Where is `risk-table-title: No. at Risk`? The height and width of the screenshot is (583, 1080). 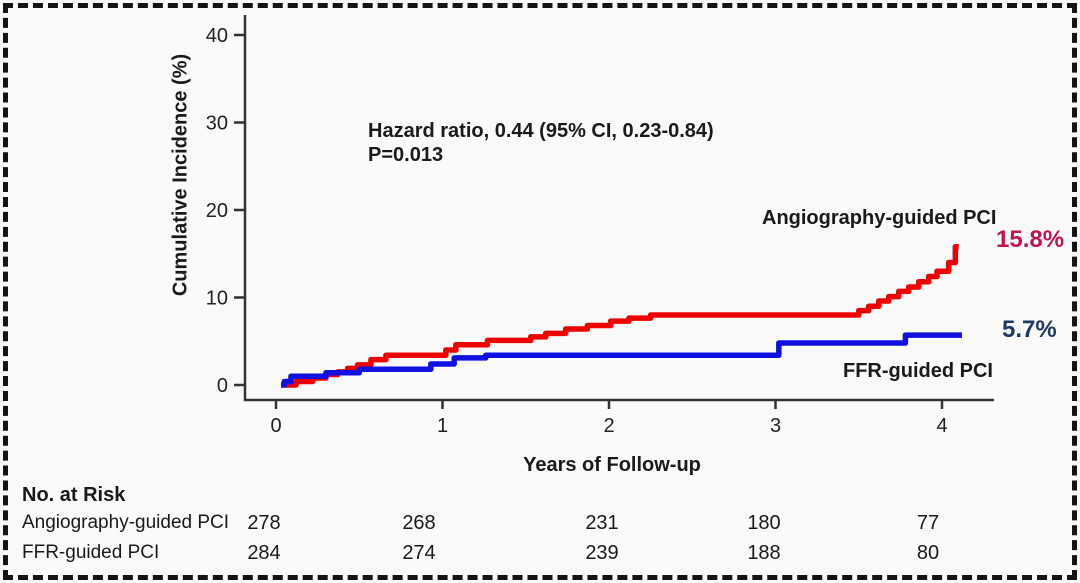 risk-table-title: No. at Risk is located at coordinates (74, 495).